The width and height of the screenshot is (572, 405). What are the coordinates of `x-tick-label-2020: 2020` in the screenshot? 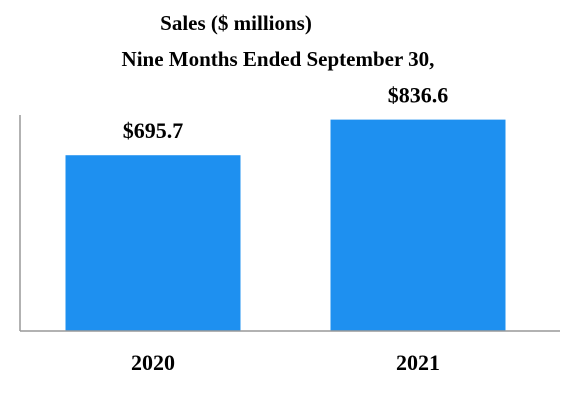 It's located at (153, 362).